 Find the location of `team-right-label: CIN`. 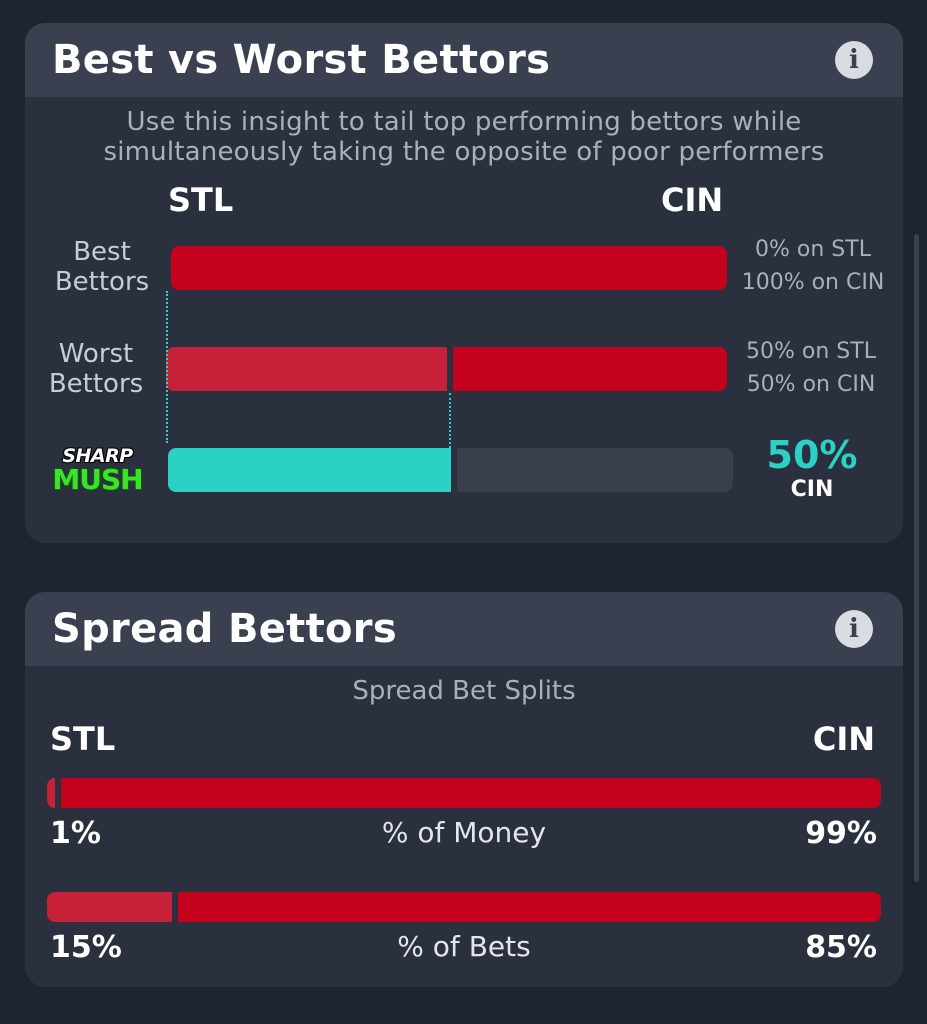

team-right-label: CIN is located at coordinates (692, 200).